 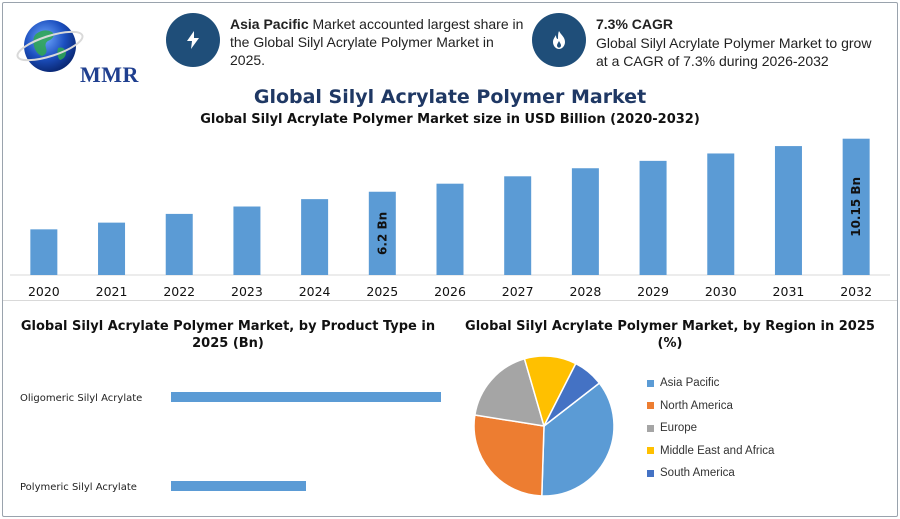 I want to click on bar-2028, so click(x=585, y=221).